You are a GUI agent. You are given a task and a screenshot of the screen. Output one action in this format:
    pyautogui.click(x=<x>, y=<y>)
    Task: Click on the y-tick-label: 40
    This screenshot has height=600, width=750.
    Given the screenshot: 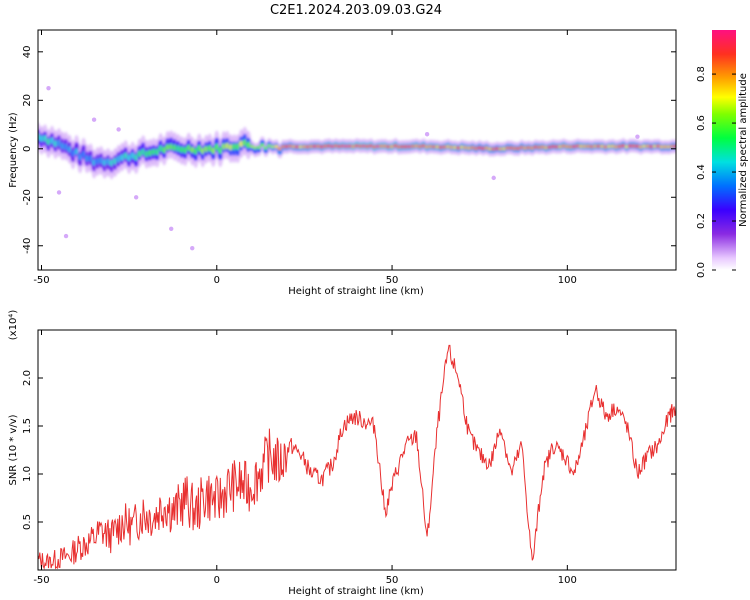 What is the action you would take?
    pyautogui.click(x=27, y=51)
    